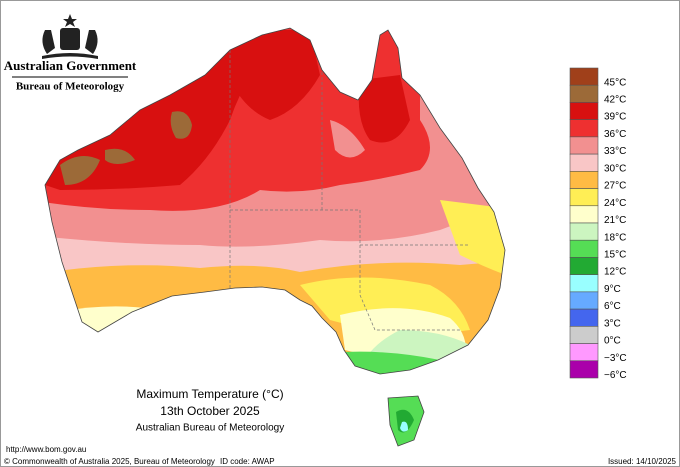 The height and width of the screenshot is (467, 680). What do you see at coordinates (615, 168) in the screenshot?
I see `legend-label: 30°C` at bounding box center [615, 168].